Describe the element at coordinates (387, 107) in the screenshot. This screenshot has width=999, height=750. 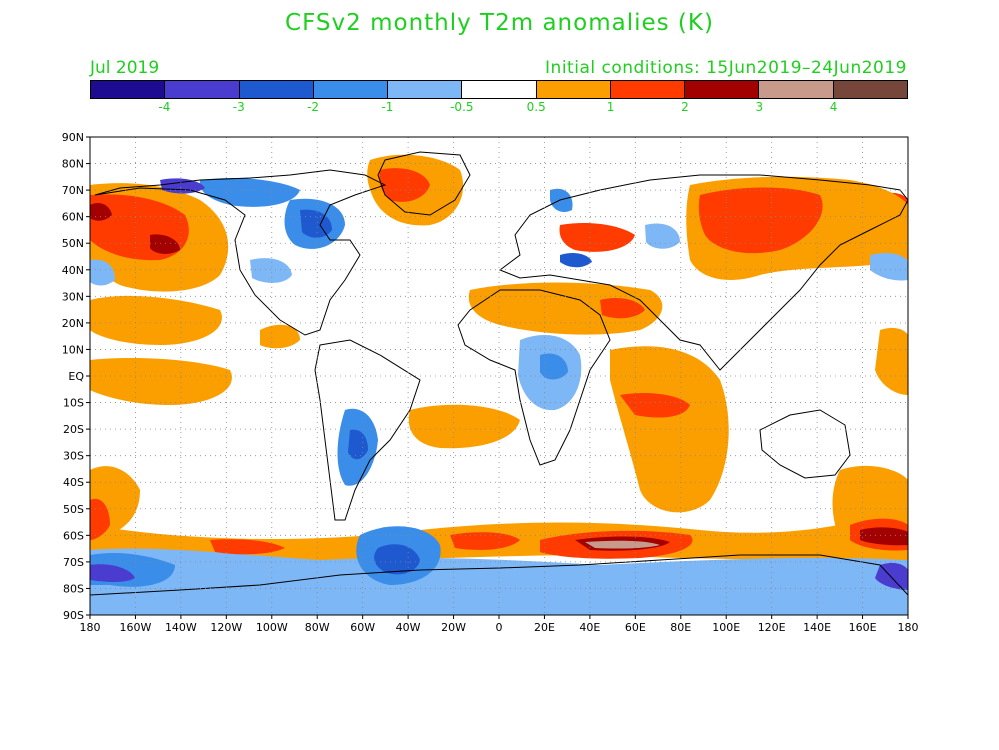
I see `color-scale-label: -1` at that location.